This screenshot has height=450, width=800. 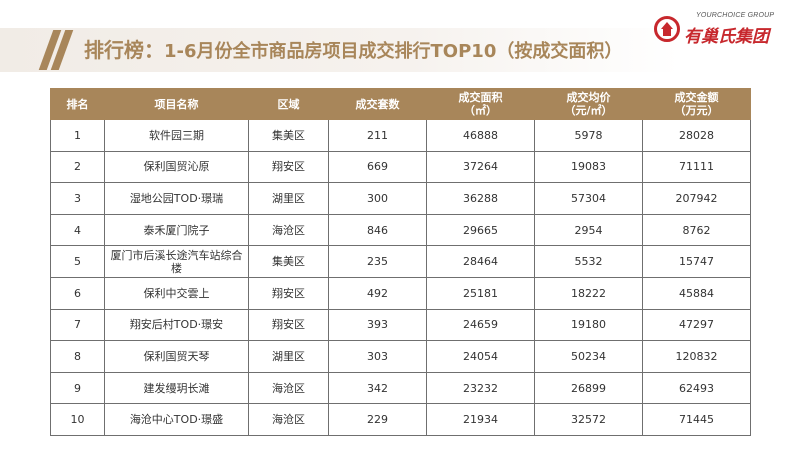 What do you see at coordinates (176, 198) in the screenshot?
I see `project-name-cell: 湿地公园TOD·璟瑞` at bounding box center [176, 198].